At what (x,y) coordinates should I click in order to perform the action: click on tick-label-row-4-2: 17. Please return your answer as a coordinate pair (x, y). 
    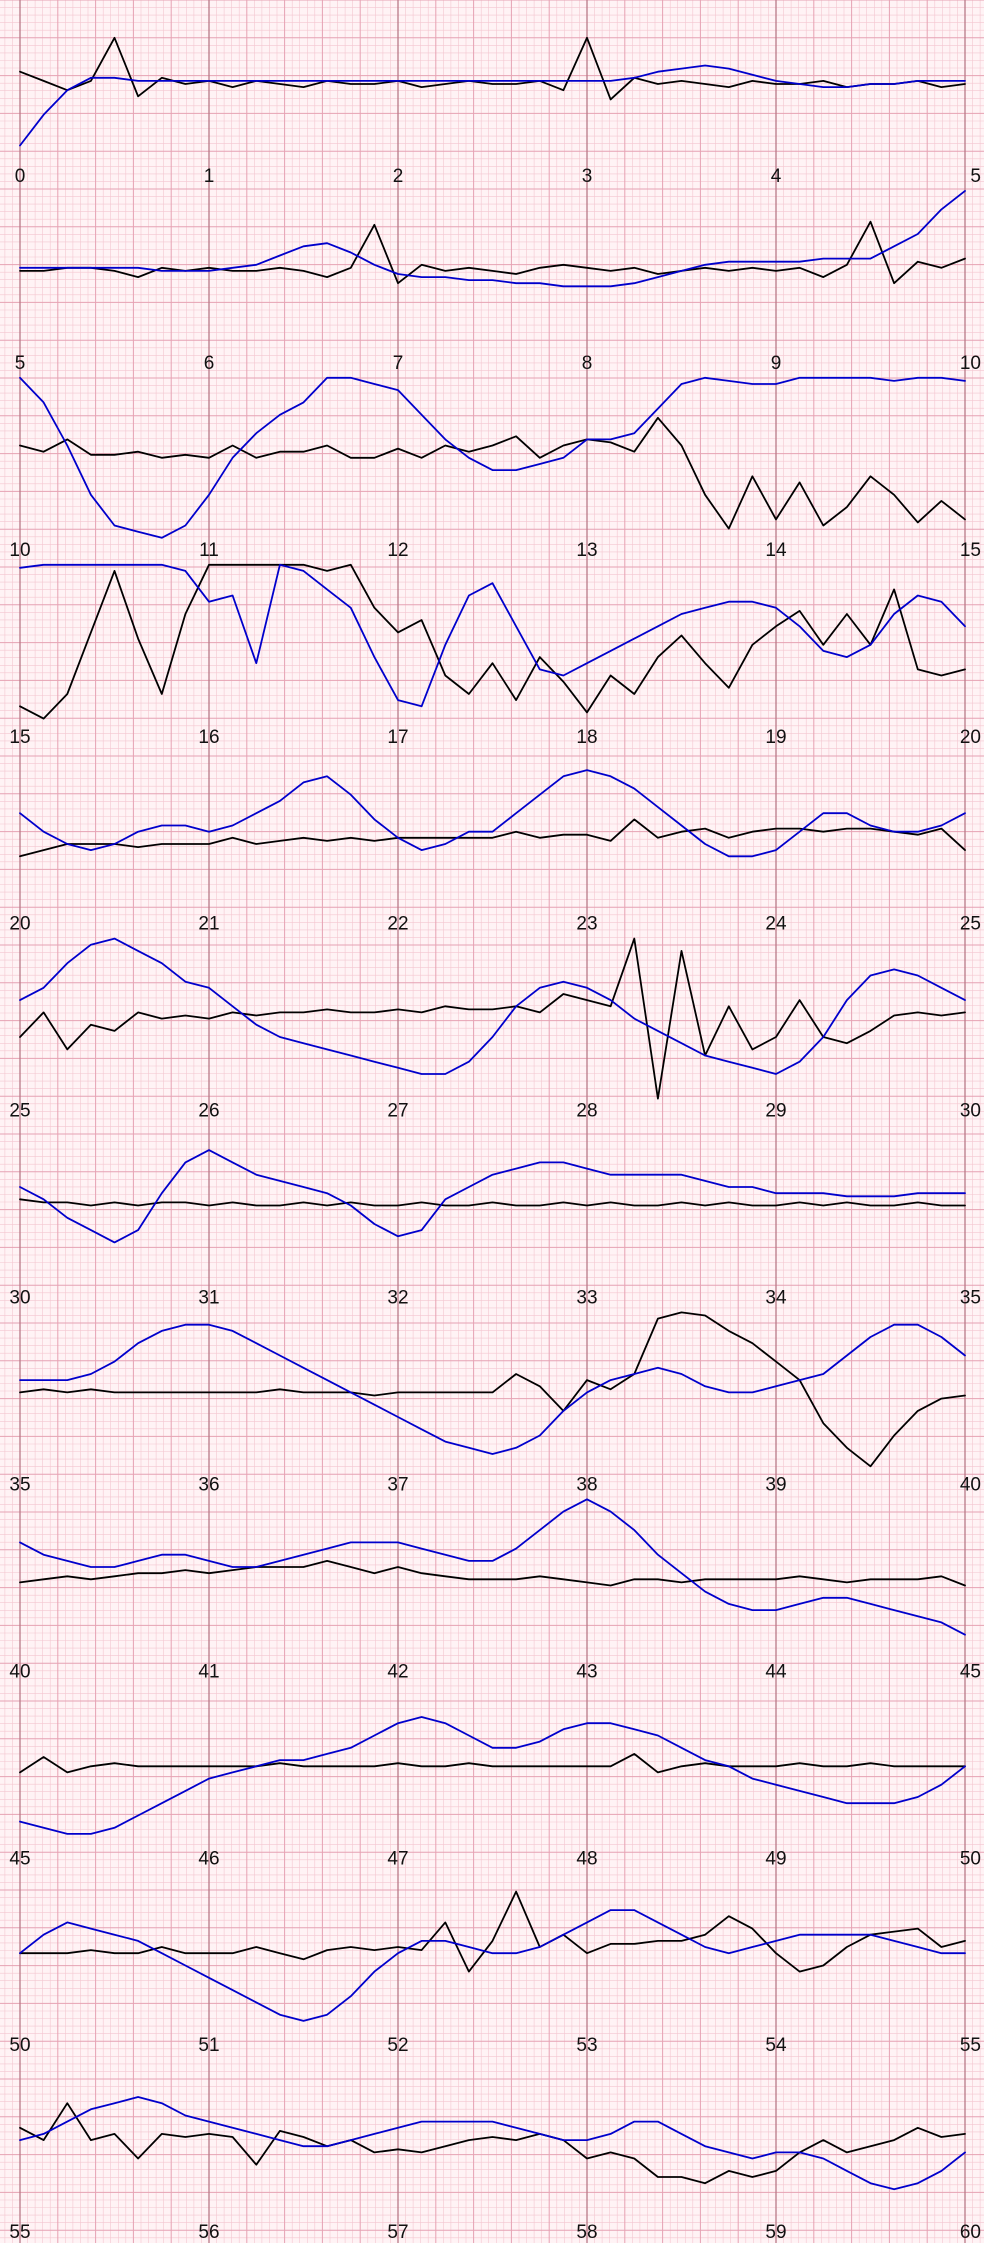
    Looking at the image, I should click on (397, 737).